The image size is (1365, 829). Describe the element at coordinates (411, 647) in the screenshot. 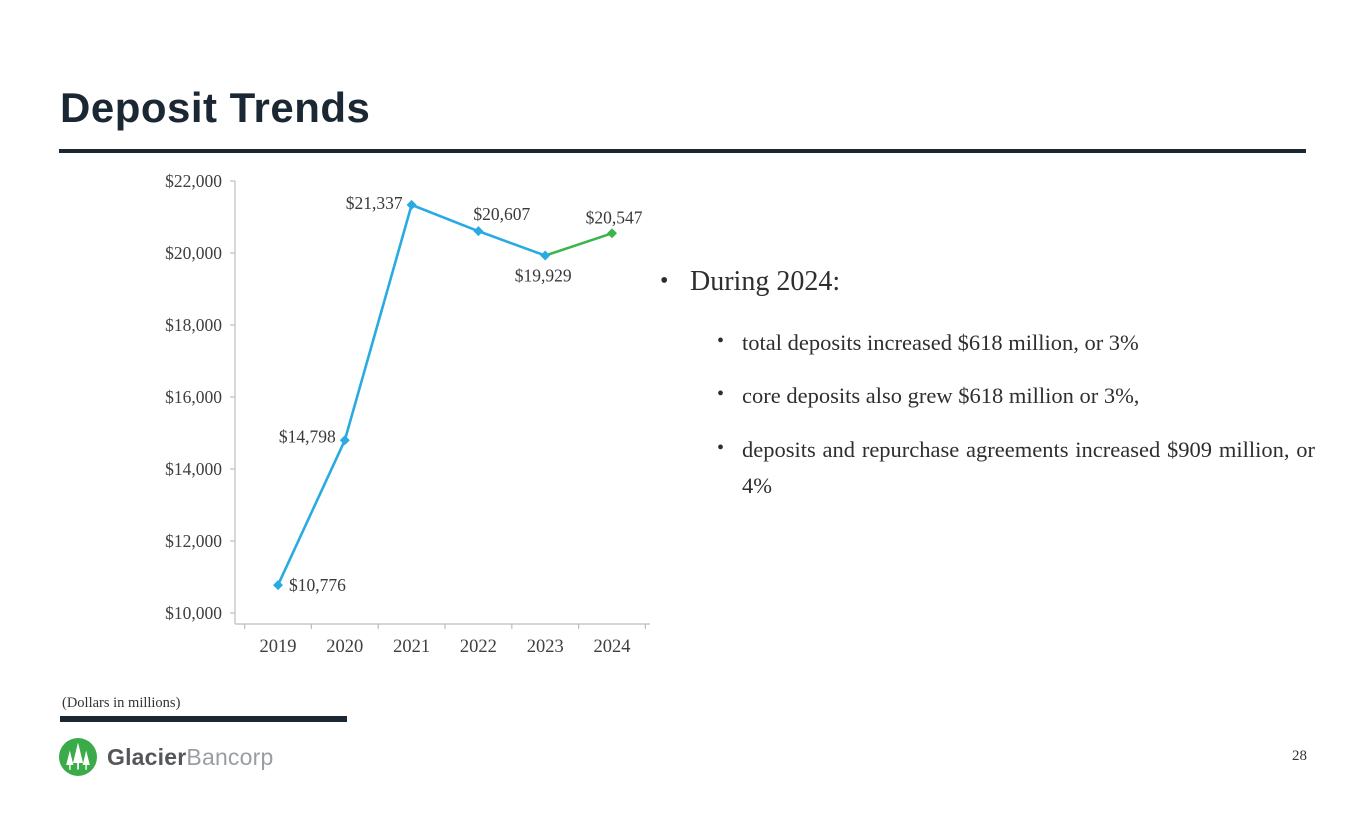

I see `svg-text: 2021` at that location.